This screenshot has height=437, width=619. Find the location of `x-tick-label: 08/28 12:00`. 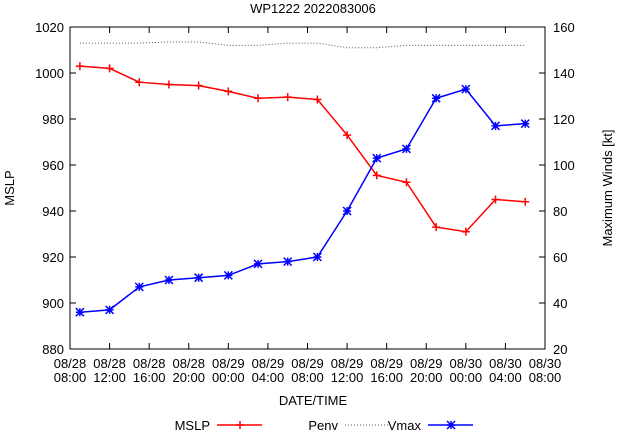

x-tick-label: 08/28 12:00 is located at coordinates (109, 370).